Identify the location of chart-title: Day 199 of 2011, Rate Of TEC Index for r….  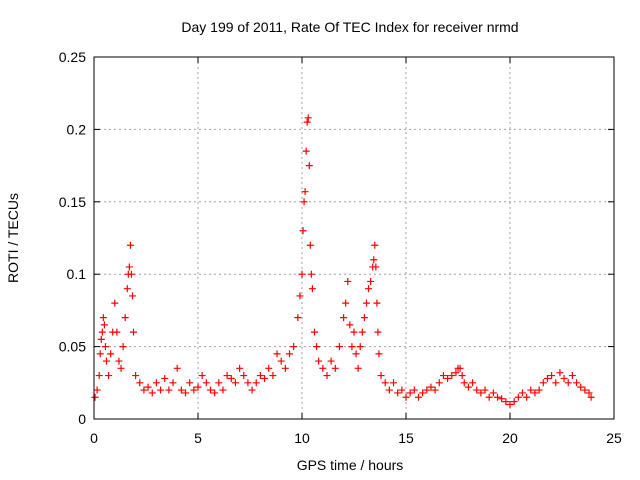
(349, 27).